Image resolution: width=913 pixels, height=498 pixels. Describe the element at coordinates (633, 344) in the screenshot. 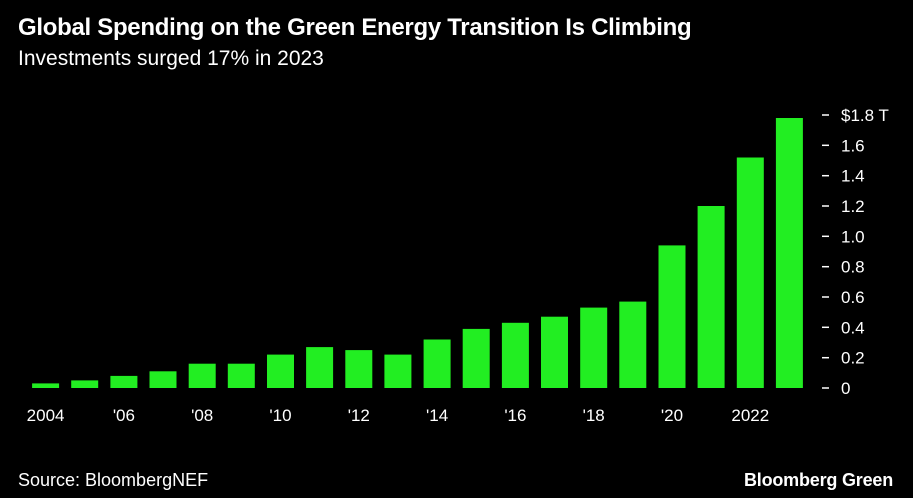

I see `bar-2019` at that location.